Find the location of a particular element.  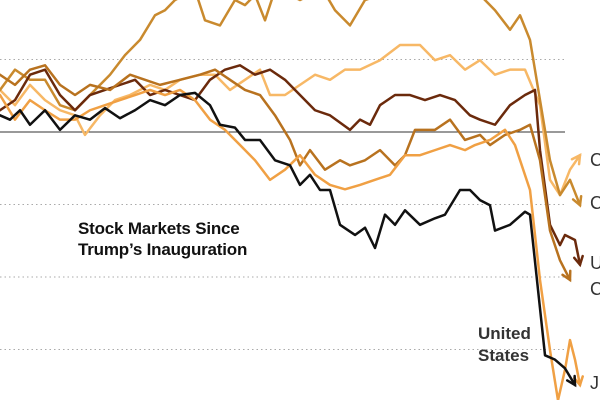

end-label-u: U is located at coordinates (595, 263).